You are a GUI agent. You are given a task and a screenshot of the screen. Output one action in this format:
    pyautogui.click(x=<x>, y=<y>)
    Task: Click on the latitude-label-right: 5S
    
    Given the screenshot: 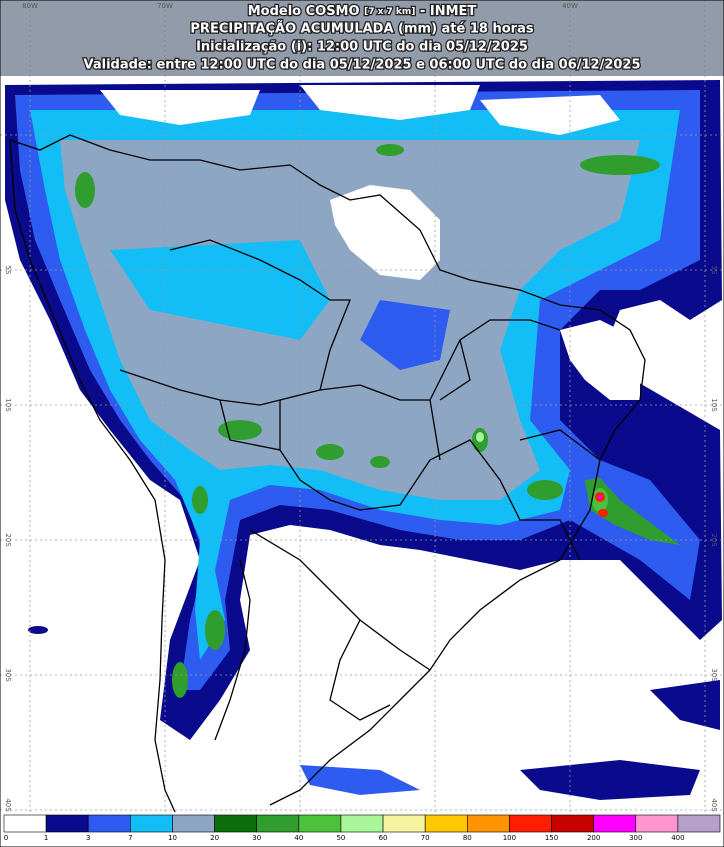 What is the action you would take?
    pyautogui.click(x=714, y=270)
    